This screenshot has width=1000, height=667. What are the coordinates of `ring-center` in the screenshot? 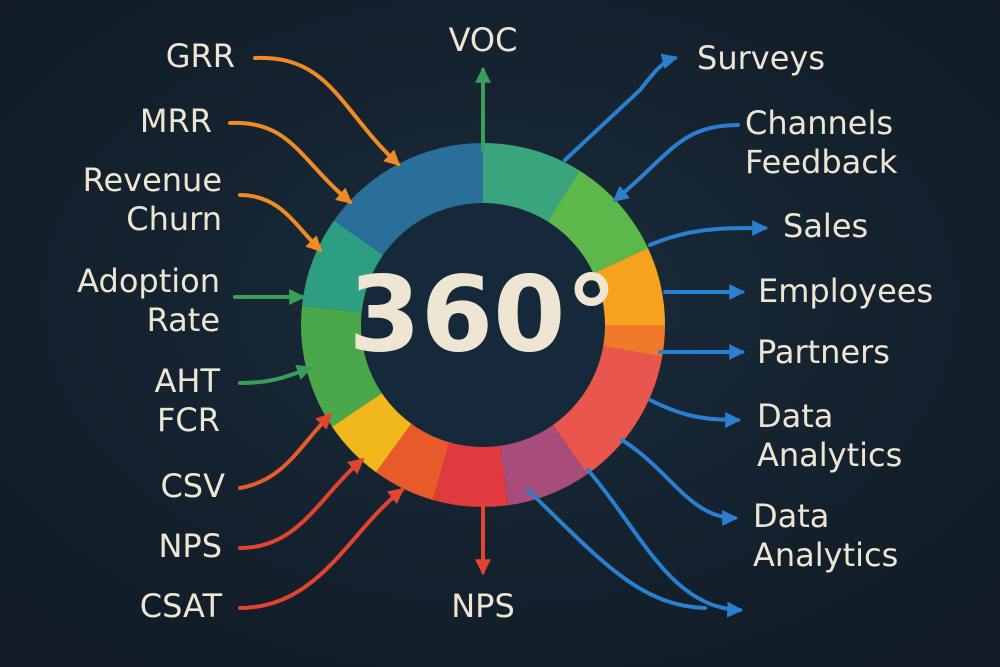 It's located at (483, 325).